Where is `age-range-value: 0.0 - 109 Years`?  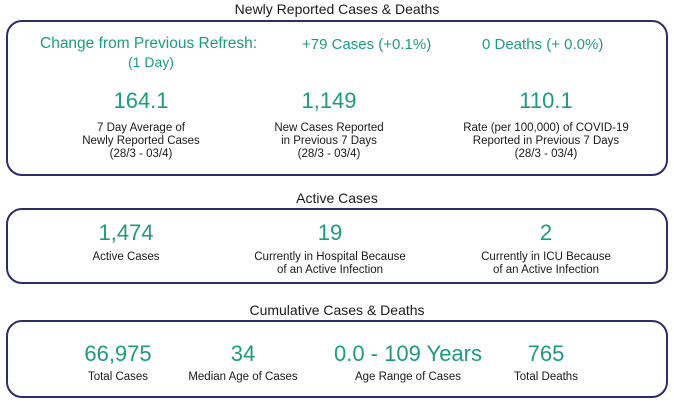 age-range-value: 0.0 - 109 Years is located at coordinates (407, 353).